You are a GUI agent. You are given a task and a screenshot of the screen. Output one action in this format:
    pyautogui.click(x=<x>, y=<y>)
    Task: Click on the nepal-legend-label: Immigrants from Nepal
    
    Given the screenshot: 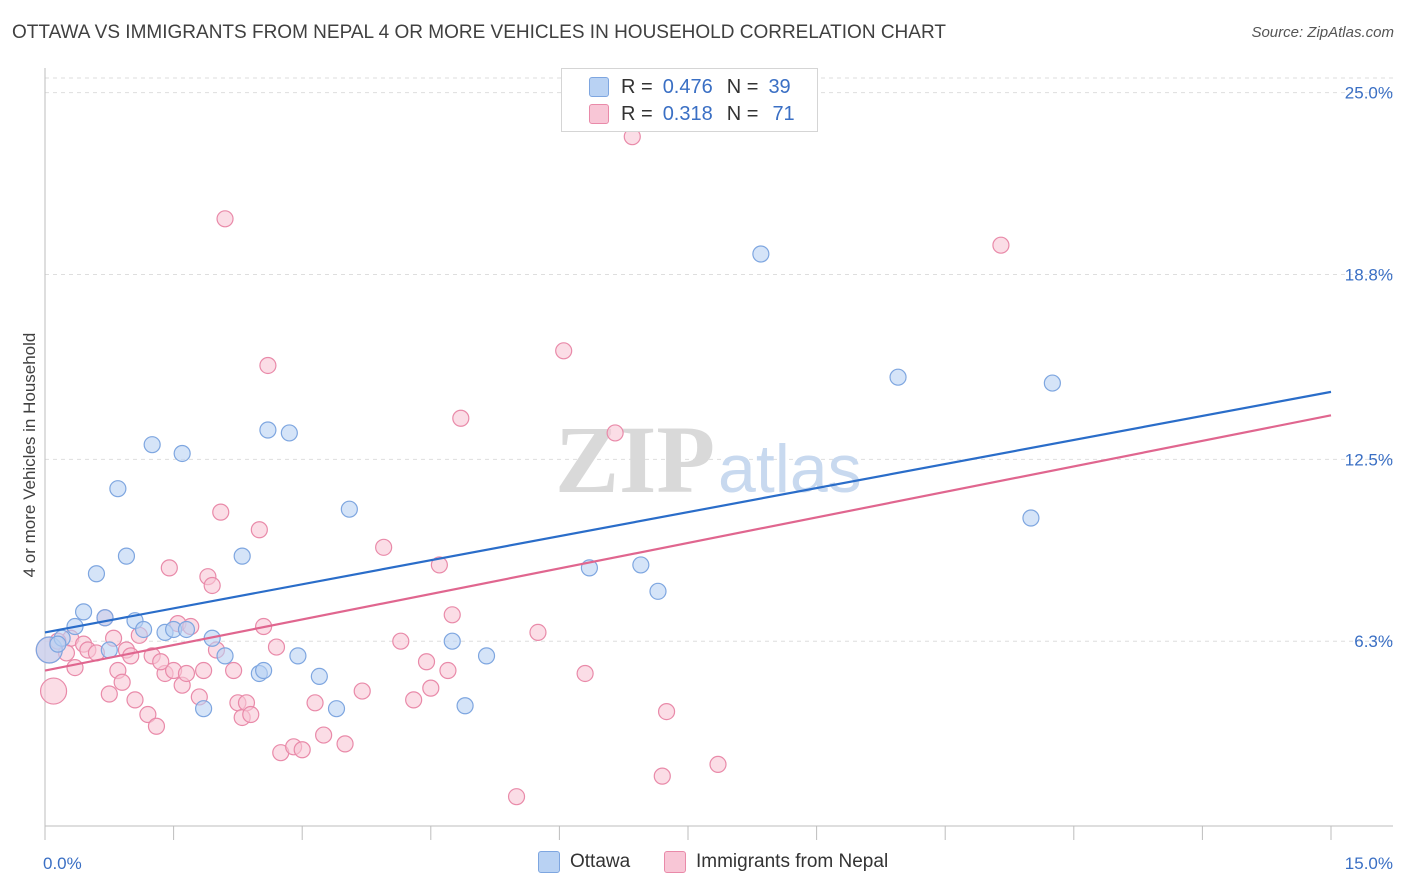 What is the action you would take?
    pyautogui.click(x=792, y=861)
    